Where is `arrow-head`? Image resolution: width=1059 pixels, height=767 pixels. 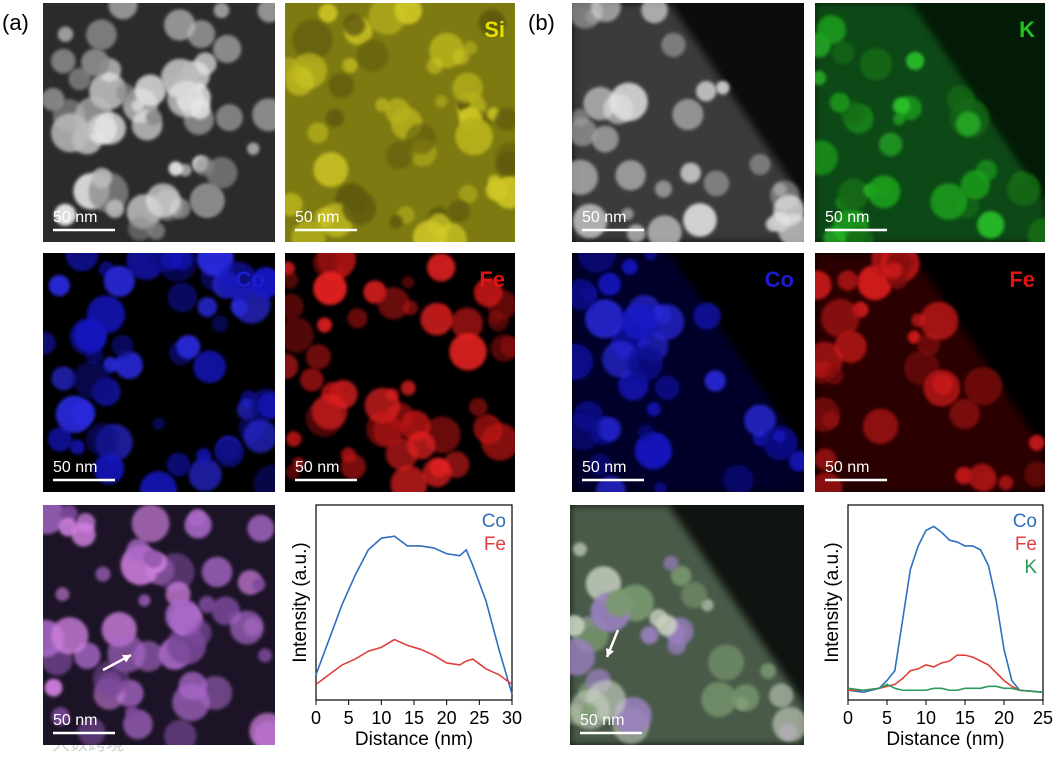 arrow-head is located at coordinates (126, 658).